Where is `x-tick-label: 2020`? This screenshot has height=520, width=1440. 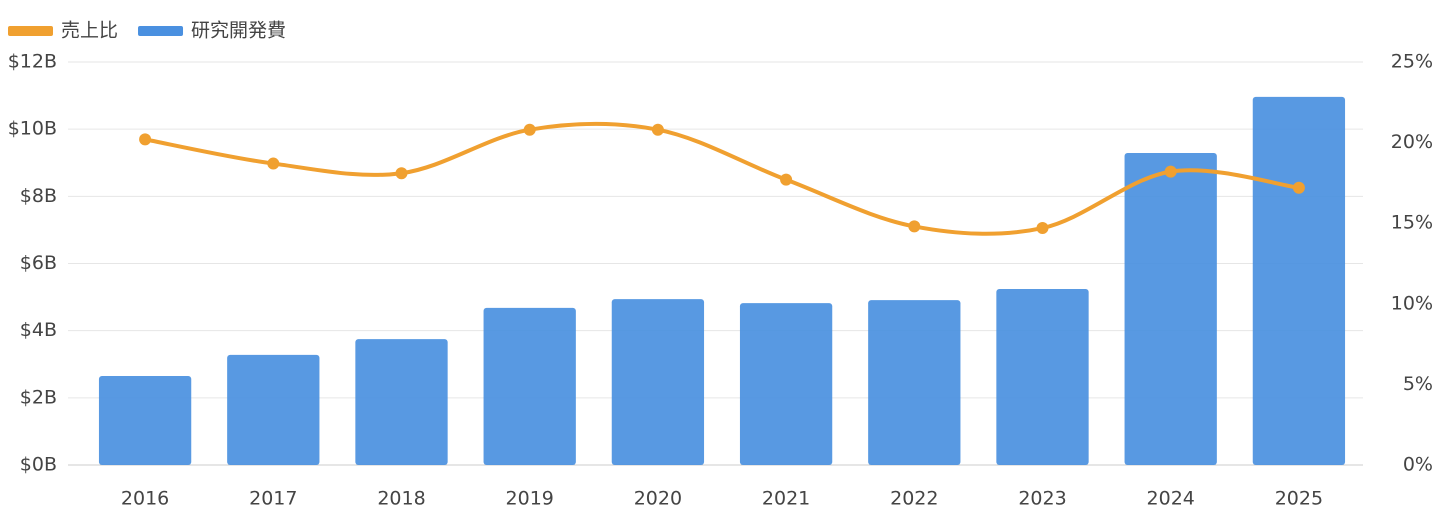
x-tick-label: 2020 is located at coordinates (658, 499).